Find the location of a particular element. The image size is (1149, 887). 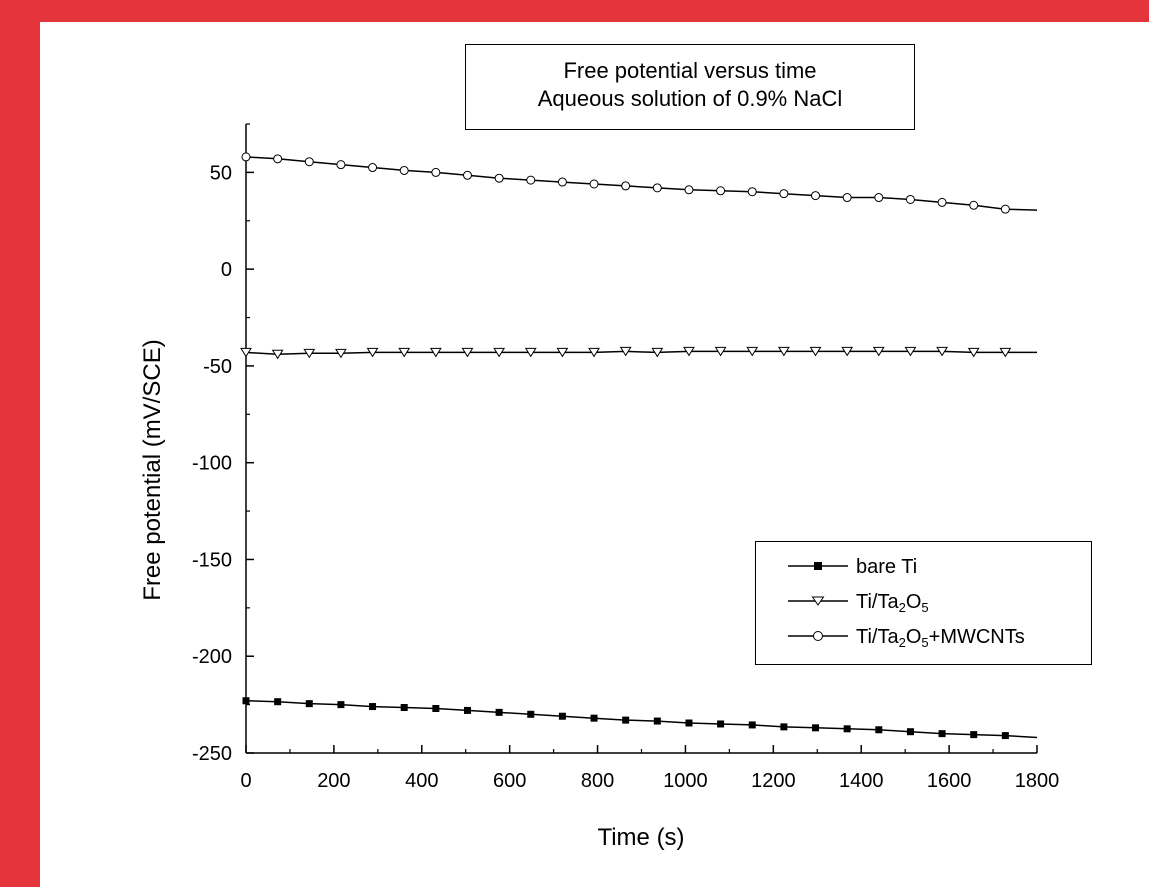

legend-entry-ti-ta2o5: Ti/Ta2O5 is located at coordinates (923, 602).